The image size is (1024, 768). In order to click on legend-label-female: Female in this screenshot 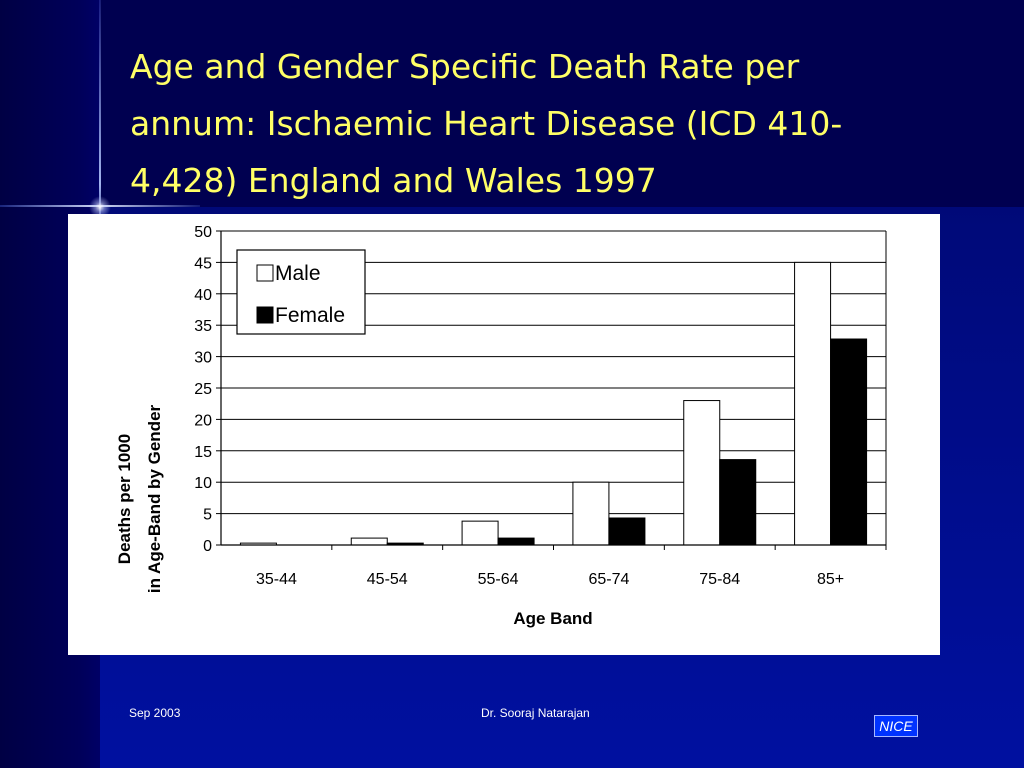, I will do `click(310, 315)`.